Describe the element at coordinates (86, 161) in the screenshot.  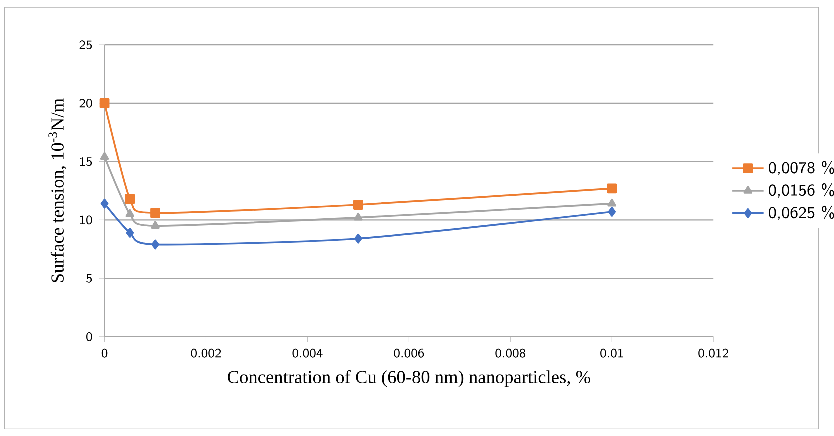
I see `y-tick-label: 15` at that location.